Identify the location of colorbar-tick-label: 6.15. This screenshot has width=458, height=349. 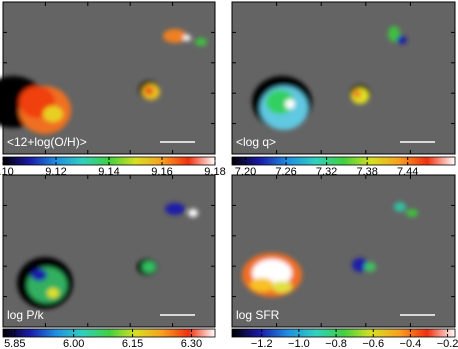
(132, 343).